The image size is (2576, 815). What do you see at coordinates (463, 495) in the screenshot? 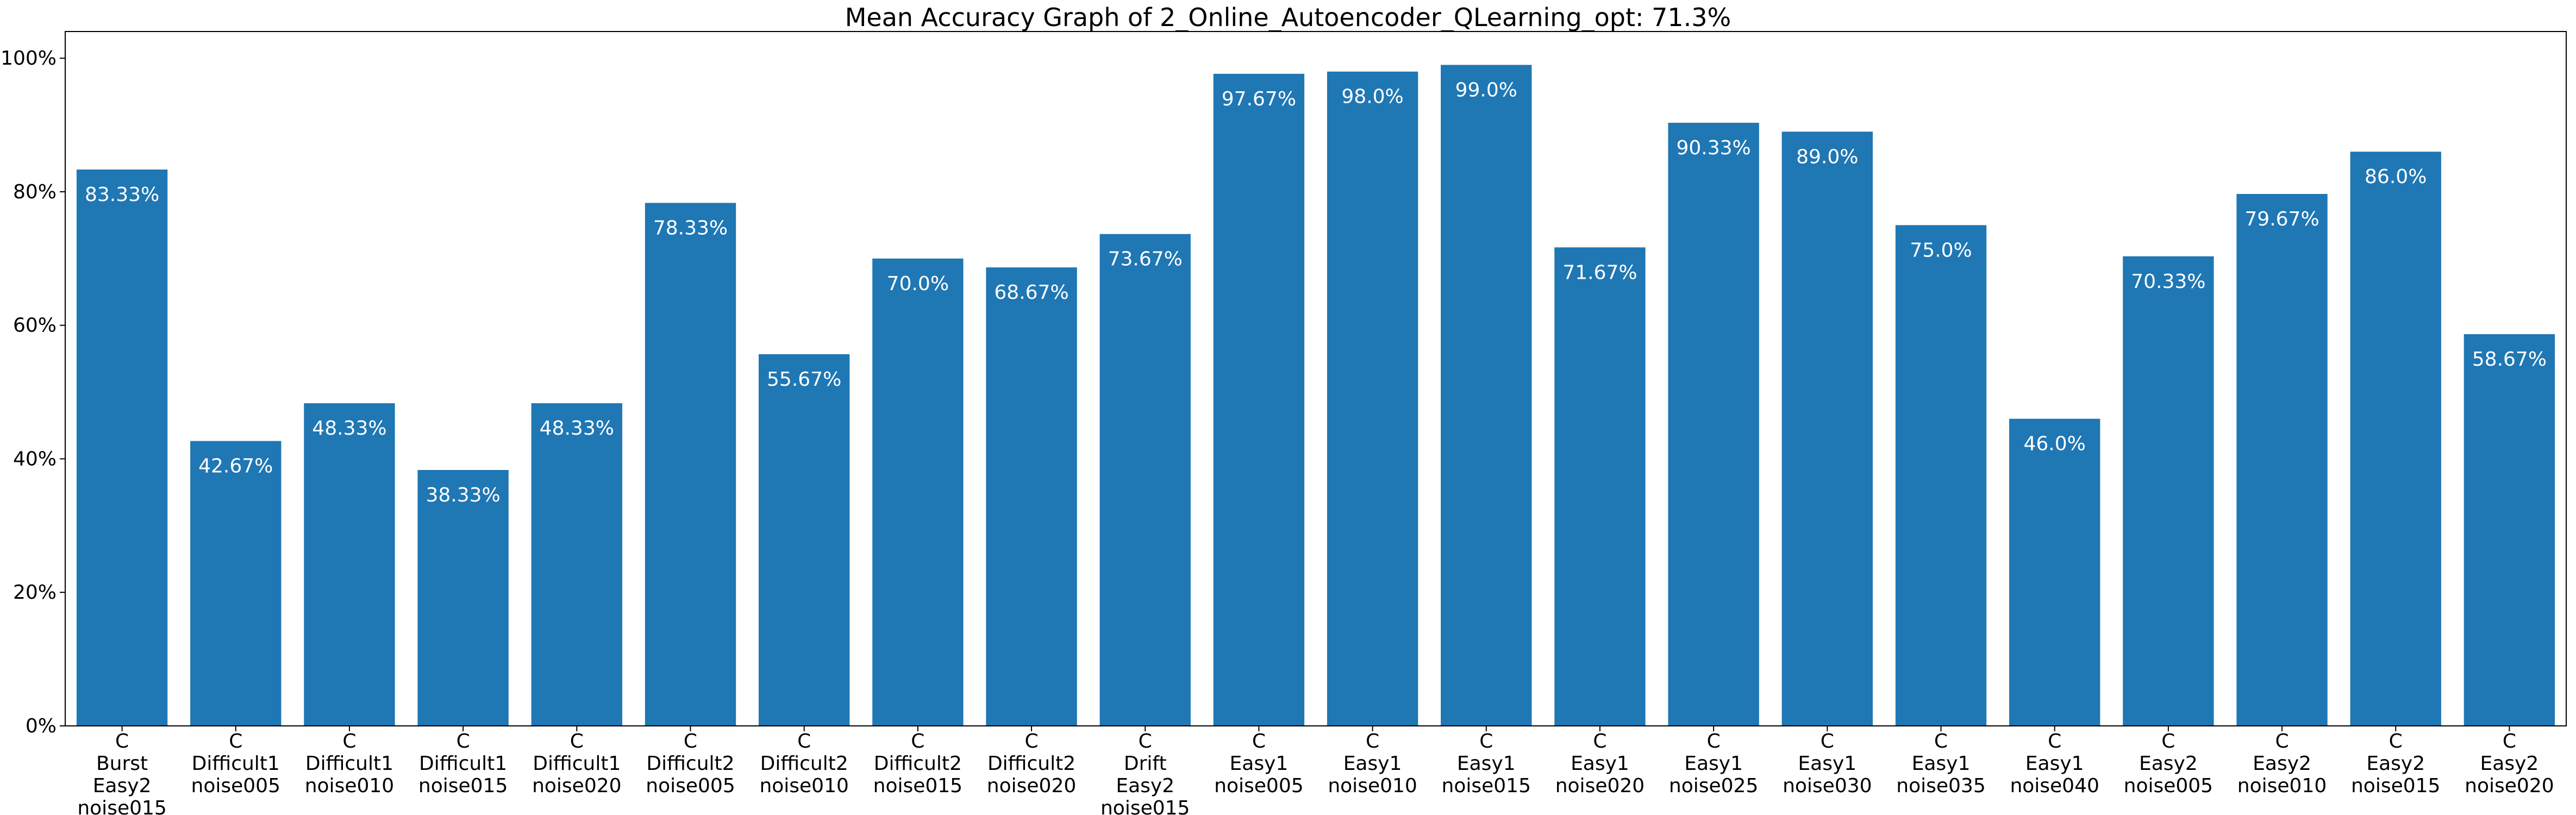
I see `bar-value-label: 38.33%` at bounding box center [463, 495].